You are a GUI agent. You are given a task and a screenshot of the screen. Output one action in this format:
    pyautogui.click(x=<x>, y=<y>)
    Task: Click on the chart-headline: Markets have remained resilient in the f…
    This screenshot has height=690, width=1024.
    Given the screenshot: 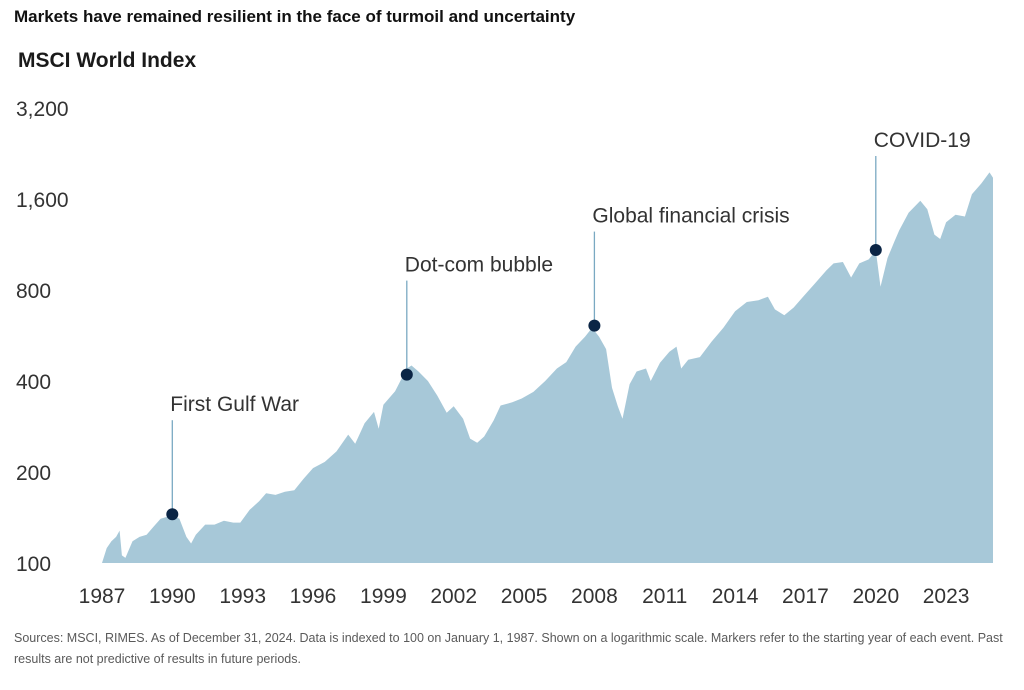 What is the action you would take?
    pyautogui.click(x=295, y=16)
    